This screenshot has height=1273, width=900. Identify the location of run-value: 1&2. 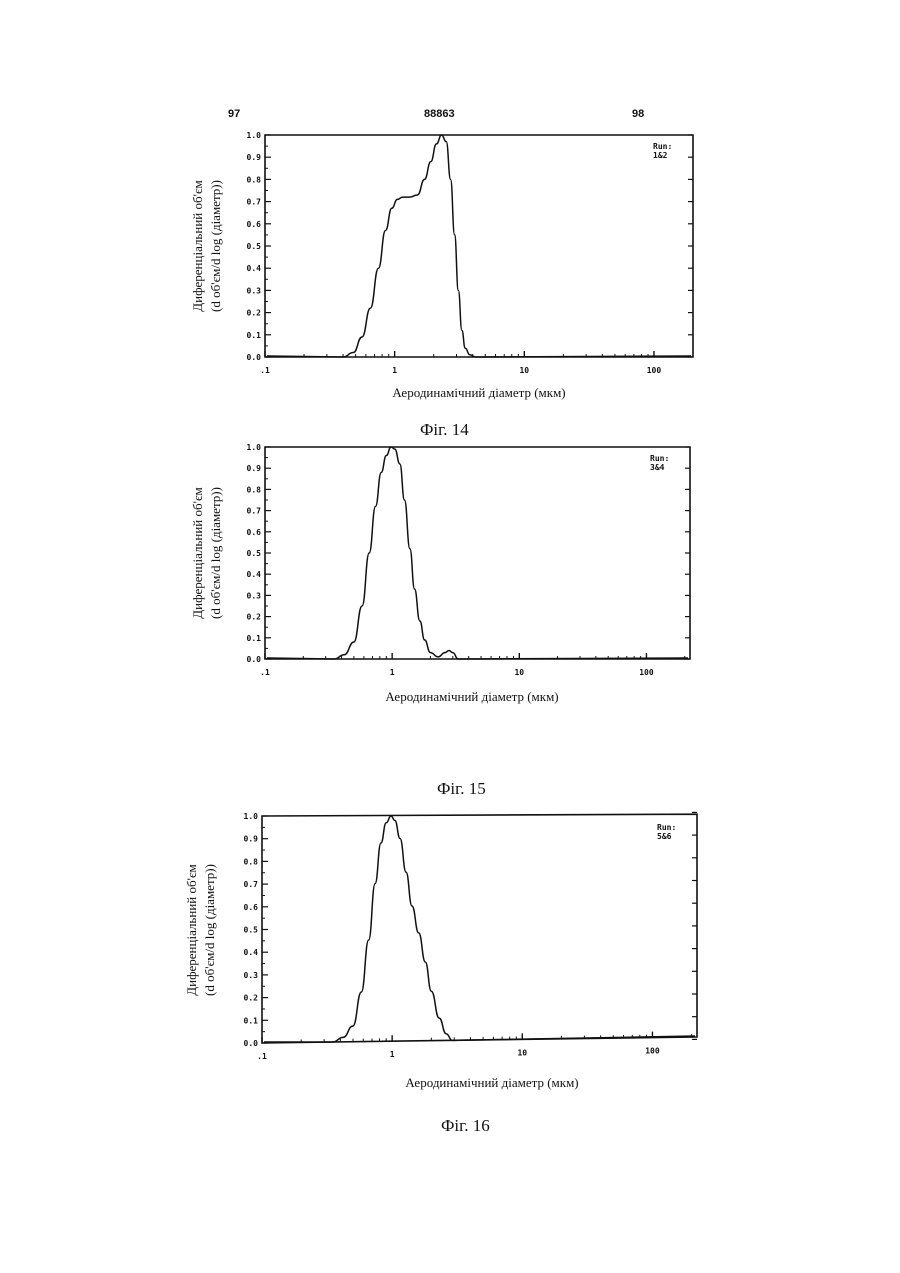
(660, 155).